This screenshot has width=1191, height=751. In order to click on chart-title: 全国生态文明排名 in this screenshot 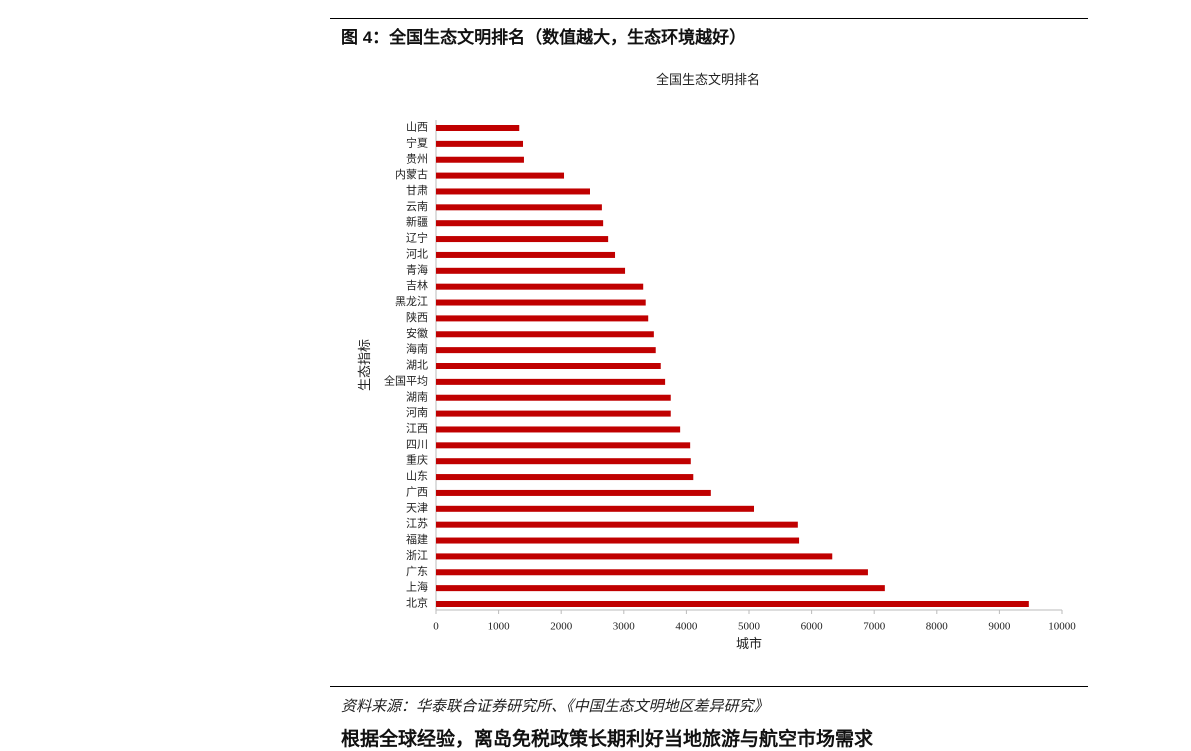, I will do `click(708, 79)`.